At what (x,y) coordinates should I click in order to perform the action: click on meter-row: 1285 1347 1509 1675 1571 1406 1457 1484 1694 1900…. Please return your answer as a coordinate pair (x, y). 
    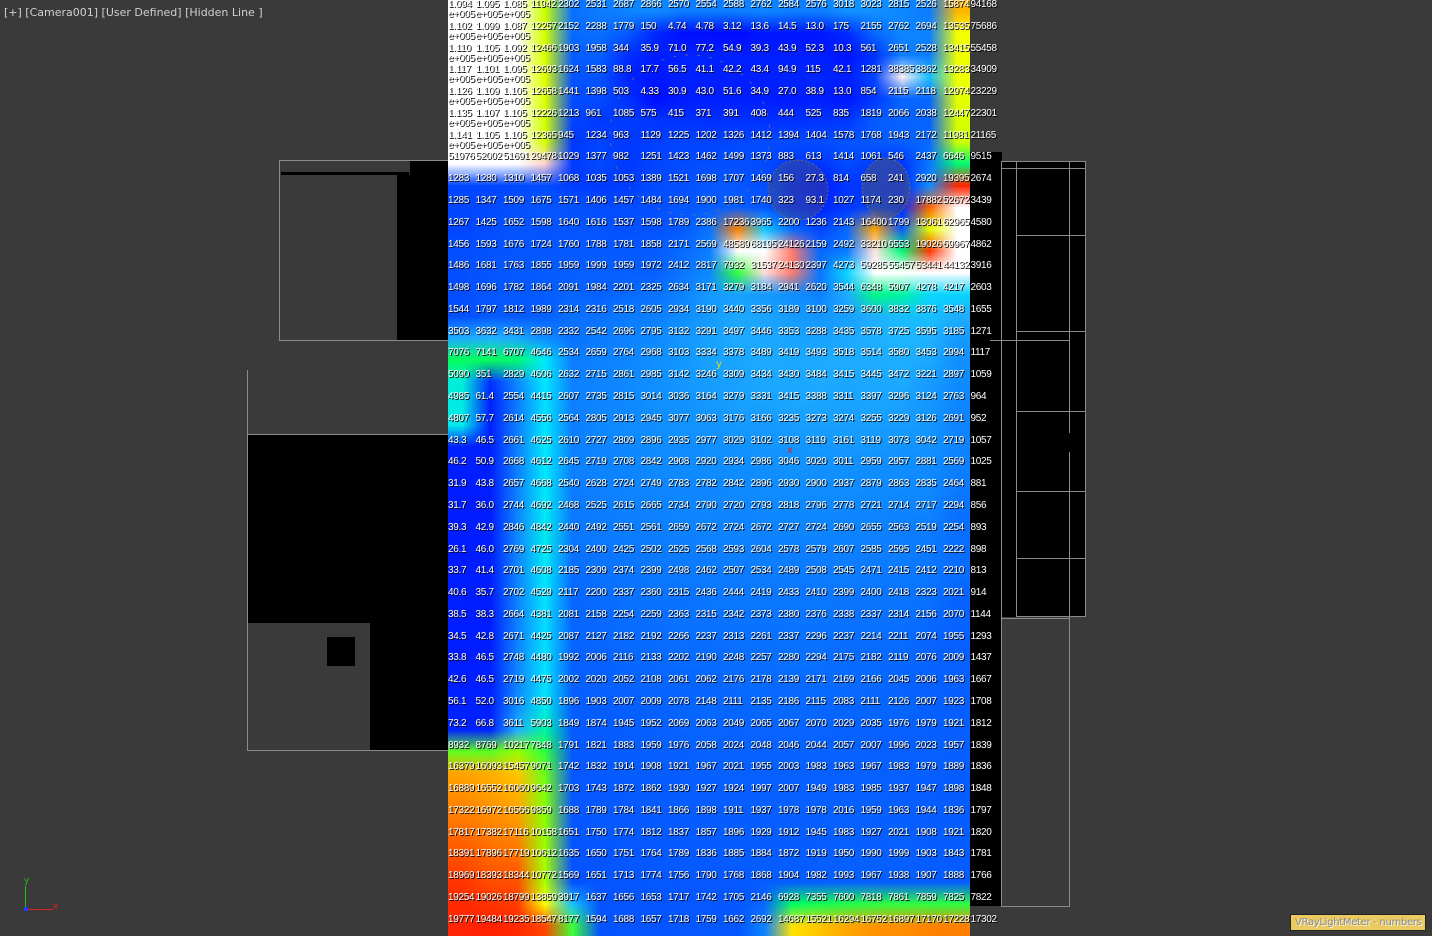
    Looking at the image, I should click on (728, 206).